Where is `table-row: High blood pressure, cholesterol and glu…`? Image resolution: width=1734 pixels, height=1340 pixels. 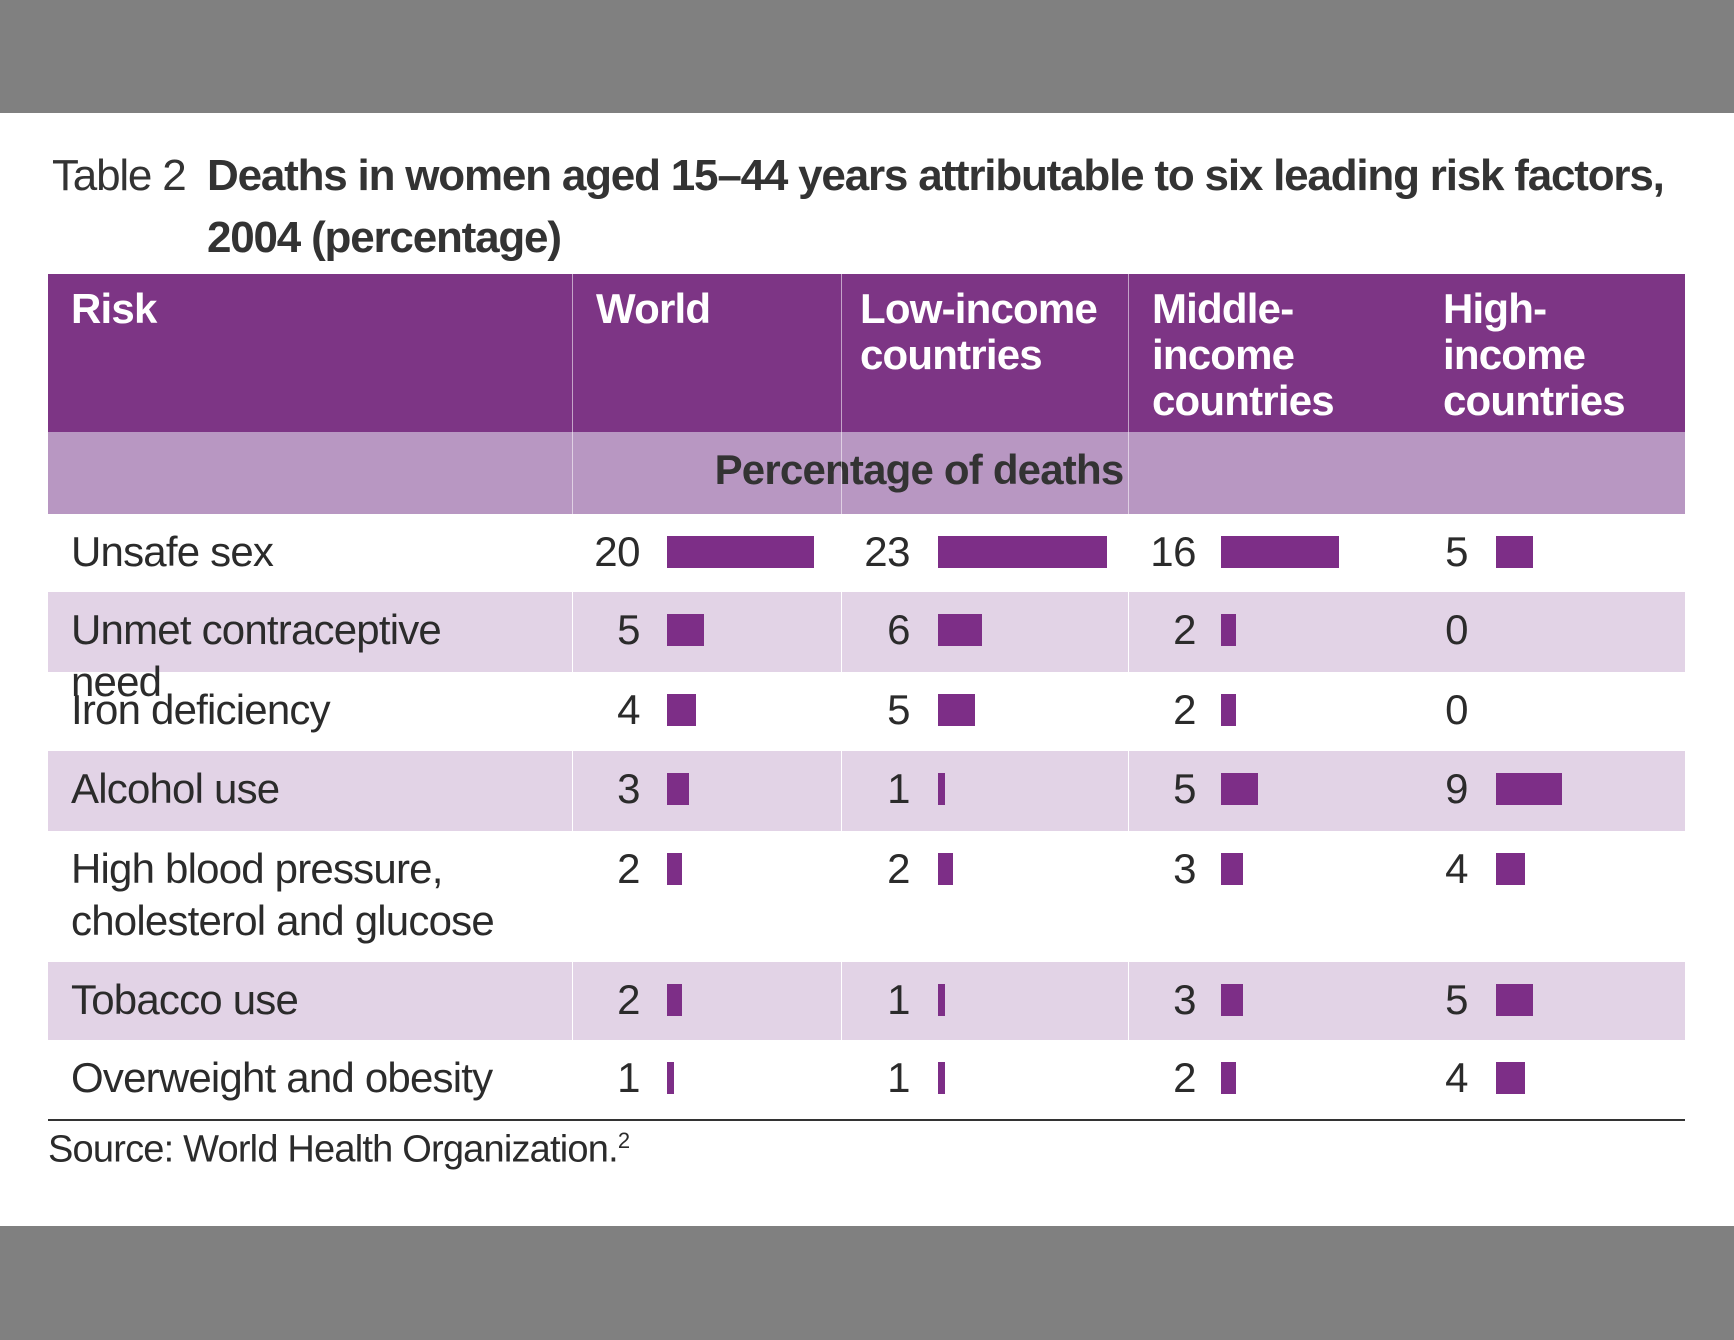
table-row: High blood pressure, cholesterol and glu… is located at coordinates (866, 896).